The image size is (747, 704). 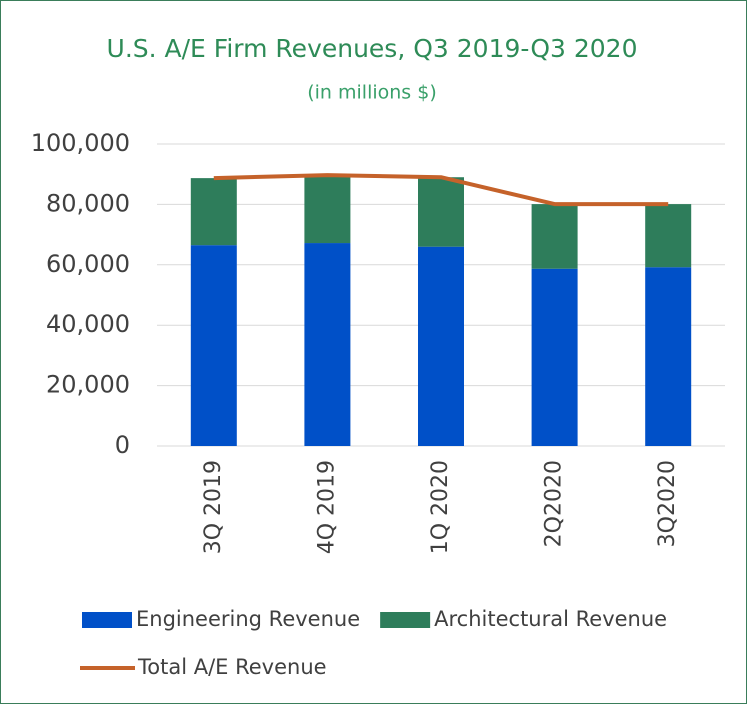 What do you see at coordinates (372, 48) in the screenshot?
I see `chart-title: U.S. A/E Firm Revenues, Q3 2019-Q3 2020` at bounding box center [372, 48].